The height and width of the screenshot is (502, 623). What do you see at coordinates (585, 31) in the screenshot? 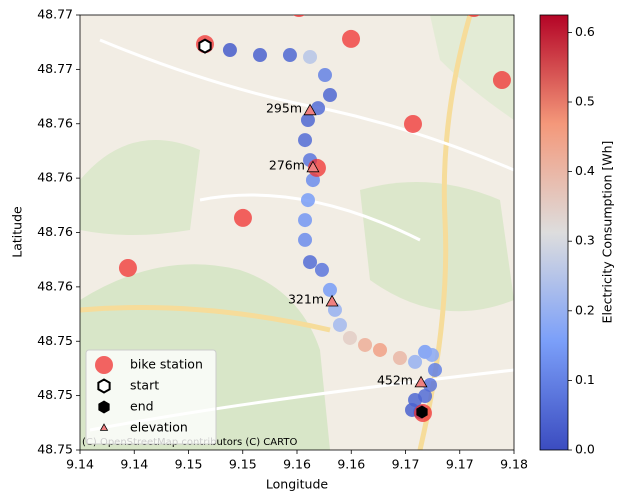
I see `colorbar-tick-label: 0.6` at bounding box center [585, 31].